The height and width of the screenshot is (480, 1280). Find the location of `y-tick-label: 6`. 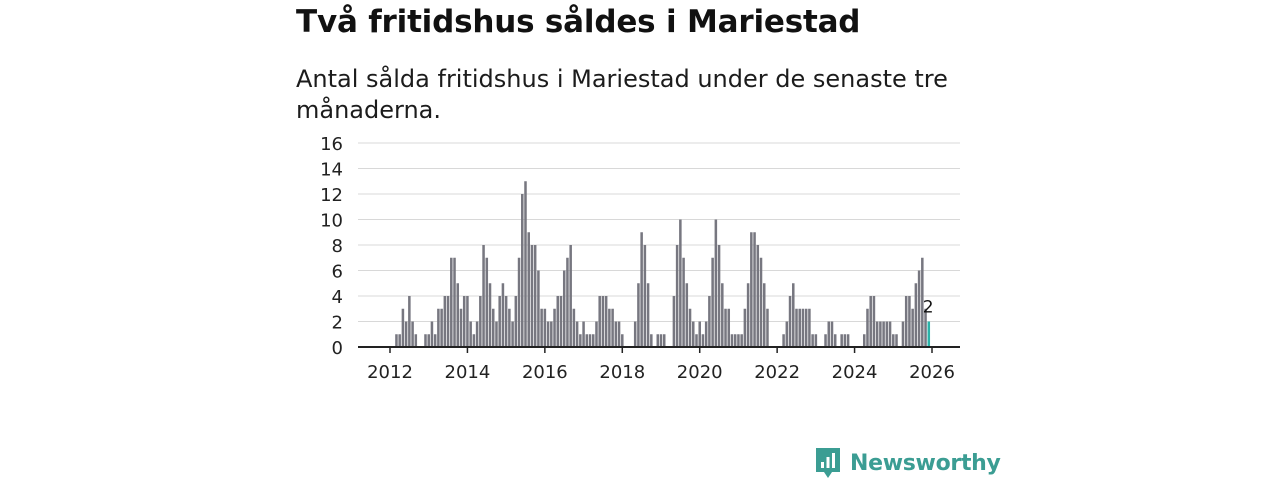

y-tick-label: 6 is located at coordinates (337, 272).